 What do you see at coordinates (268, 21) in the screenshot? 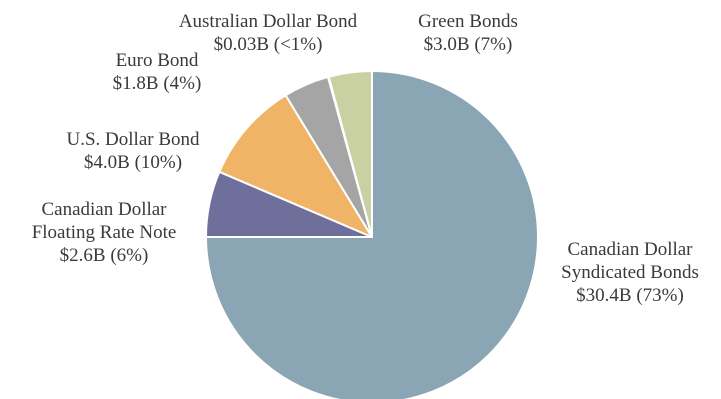
I see `label-name: Australian Dollar Bond` at bounding box center [268, 21].